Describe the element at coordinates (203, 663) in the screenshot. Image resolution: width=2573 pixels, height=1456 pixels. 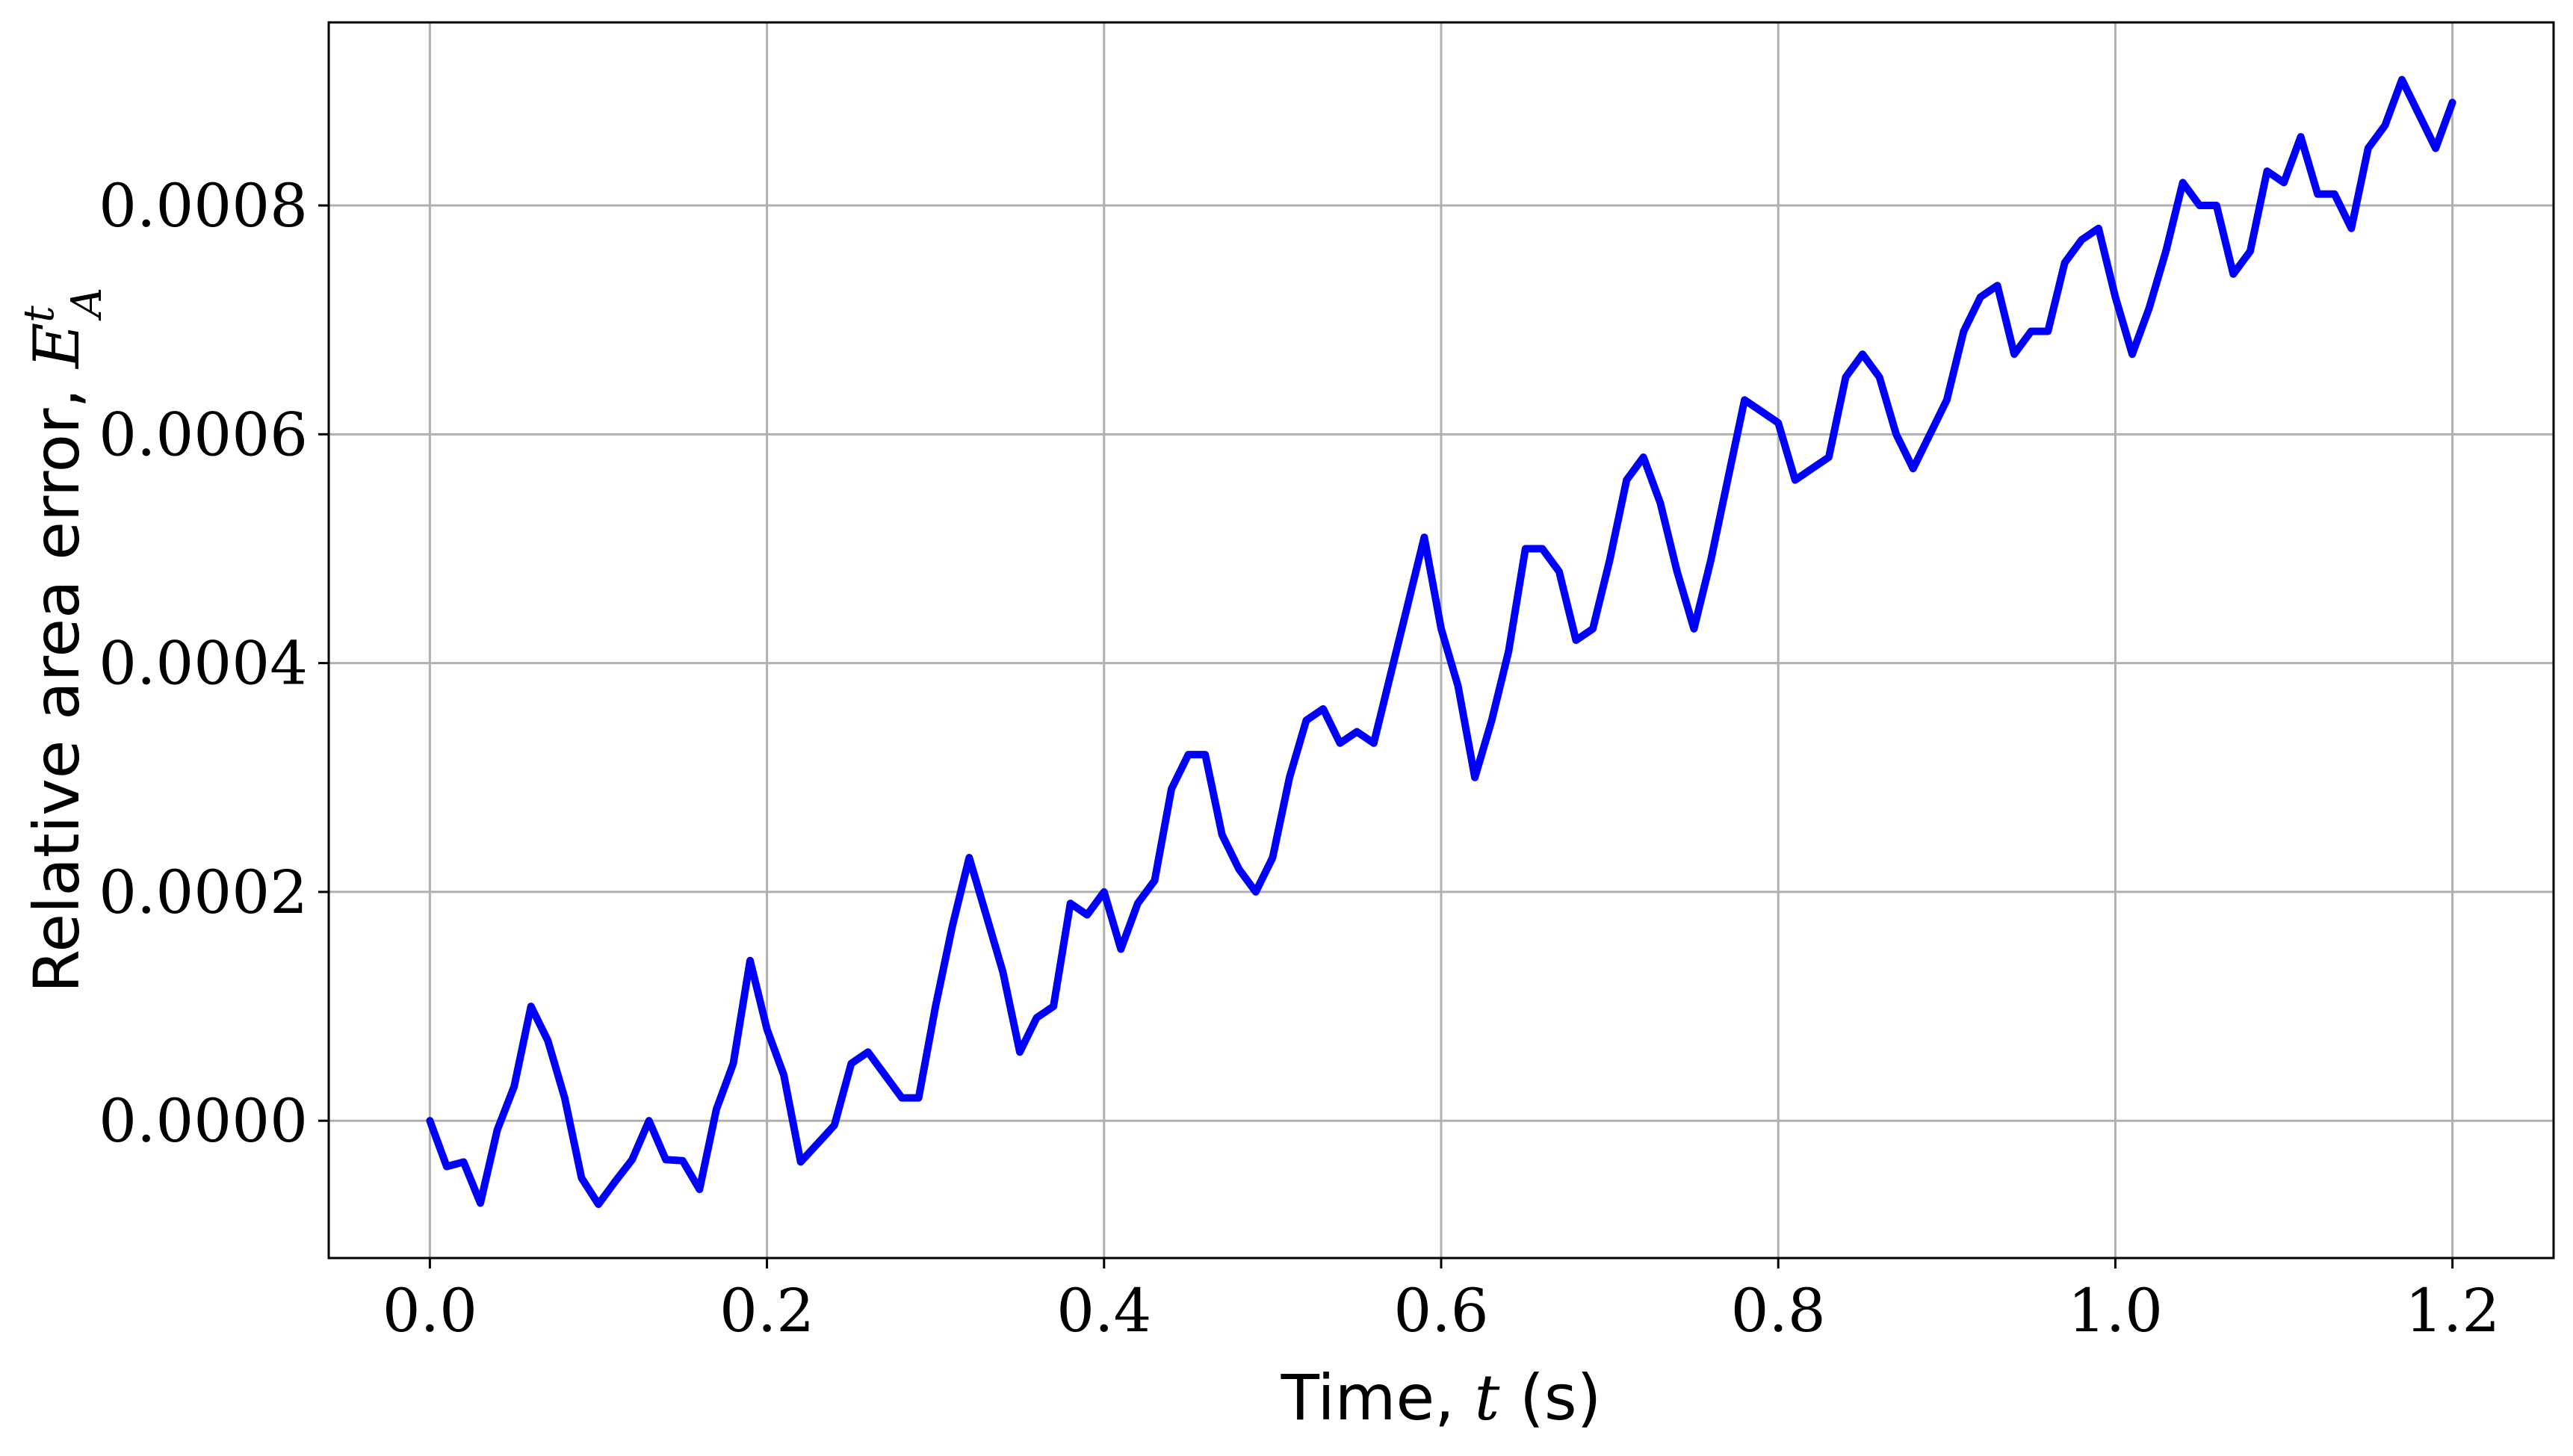
I see `y-tick-label: 0.0004` at that location.